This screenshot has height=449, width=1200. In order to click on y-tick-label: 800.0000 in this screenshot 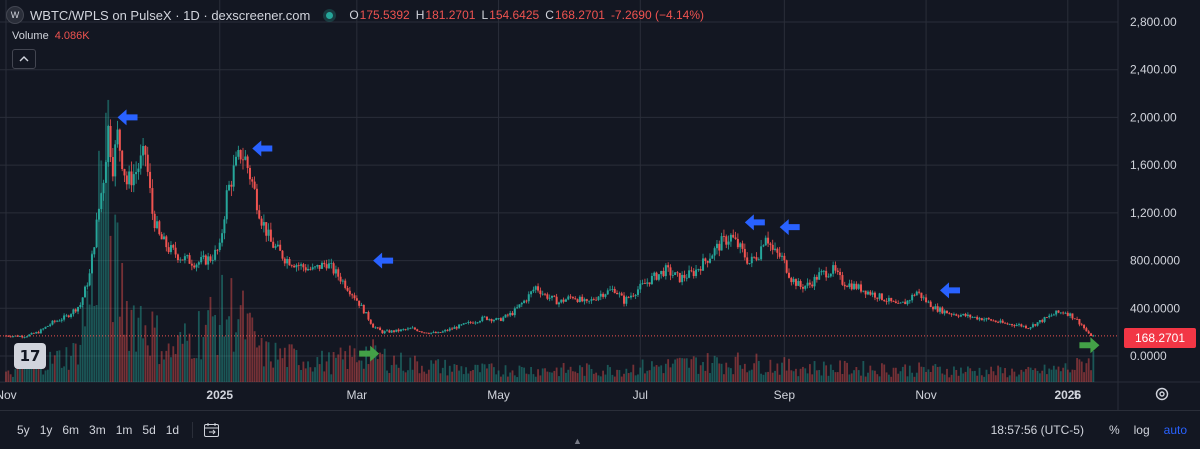, I will do `click(1155, 261)`.